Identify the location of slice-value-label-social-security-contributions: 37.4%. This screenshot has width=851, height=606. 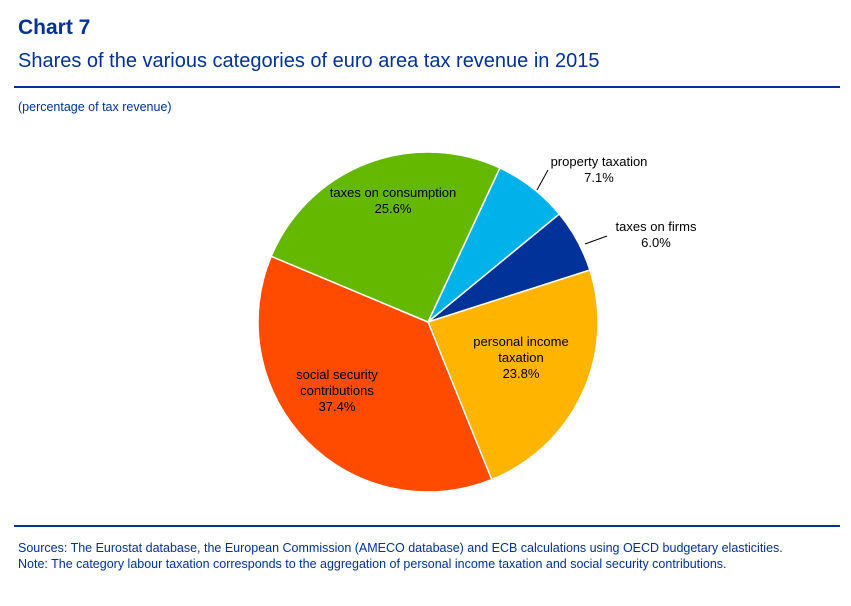
(337, 406).